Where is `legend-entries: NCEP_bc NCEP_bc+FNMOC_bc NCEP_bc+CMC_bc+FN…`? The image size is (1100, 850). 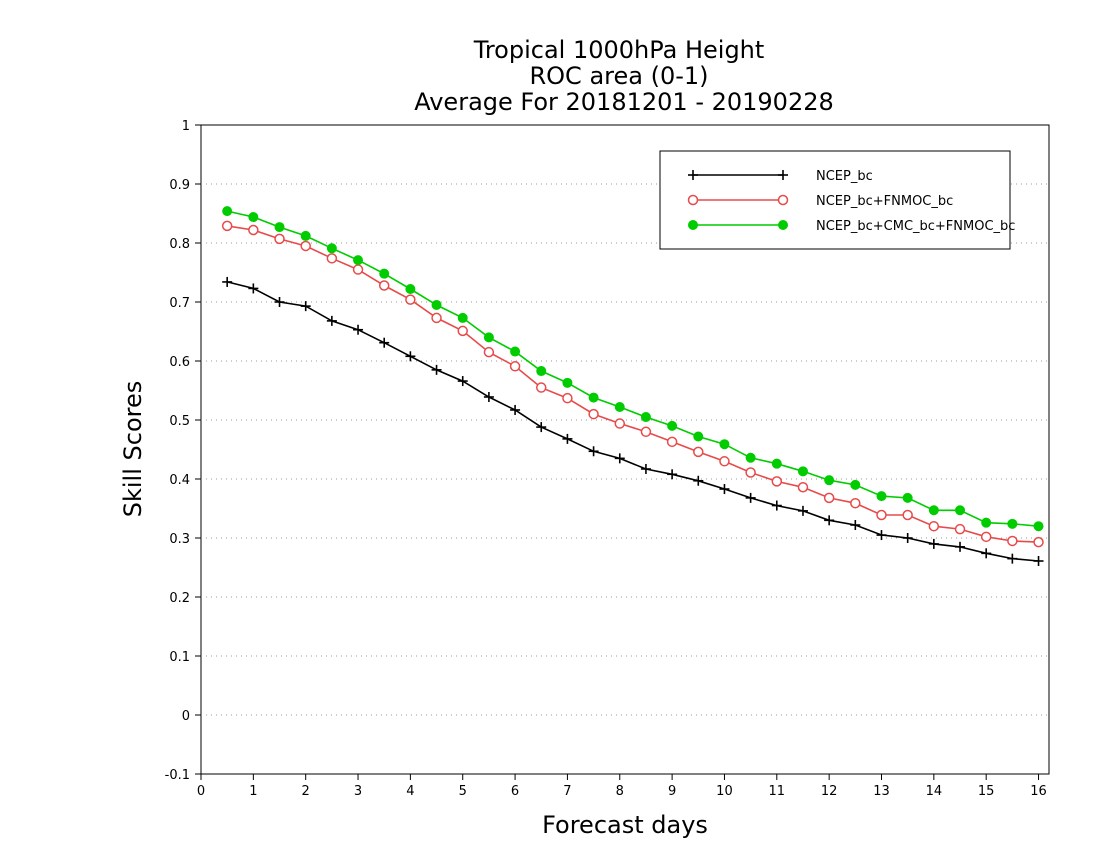
legend-entries: NCEP_bc NCEP_bc+FNMOC_bc NCEP_bc+CMC_bc+FN… is located at coordinates (851, 201).